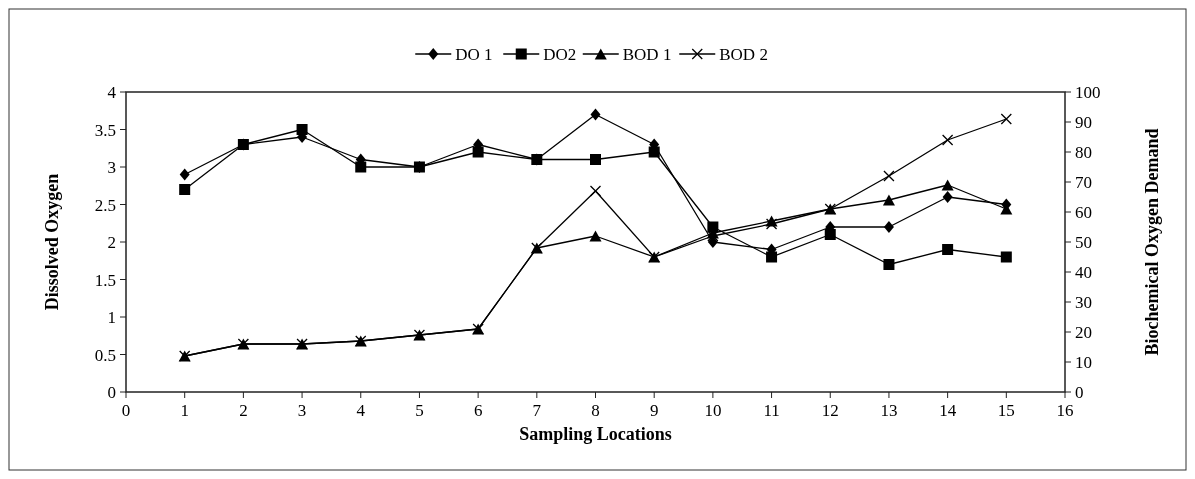  What do you see at coordinates (1083, 272) in the screenshot?
I see `y2-tick-label: 40` at bounding box center [1083, 272].